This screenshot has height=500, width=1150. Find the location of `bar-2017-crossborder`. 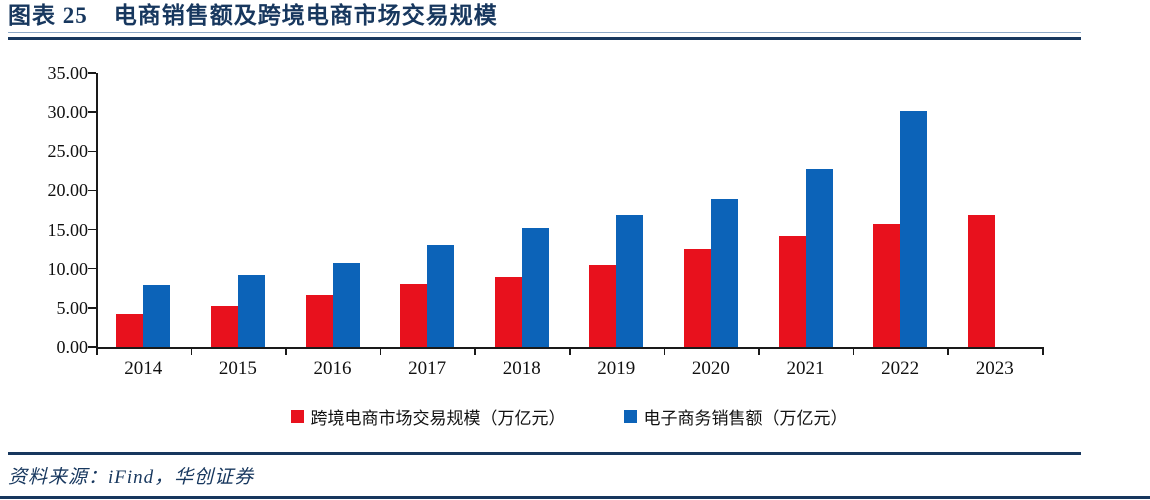

bar-2017-crossborder is located at coordinates (414, 315).